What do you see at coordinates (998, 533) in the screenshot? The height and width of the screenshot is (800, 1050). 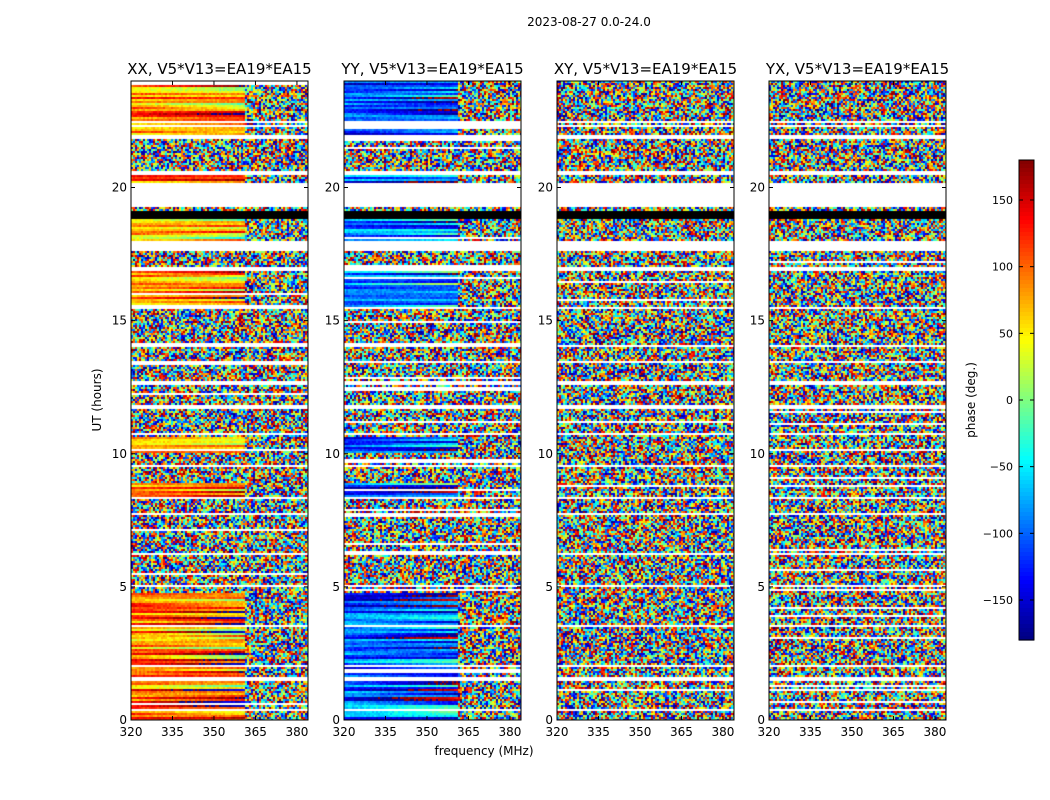 I see `colorbar-tick-label: −100` at bounding box center [998, 533].